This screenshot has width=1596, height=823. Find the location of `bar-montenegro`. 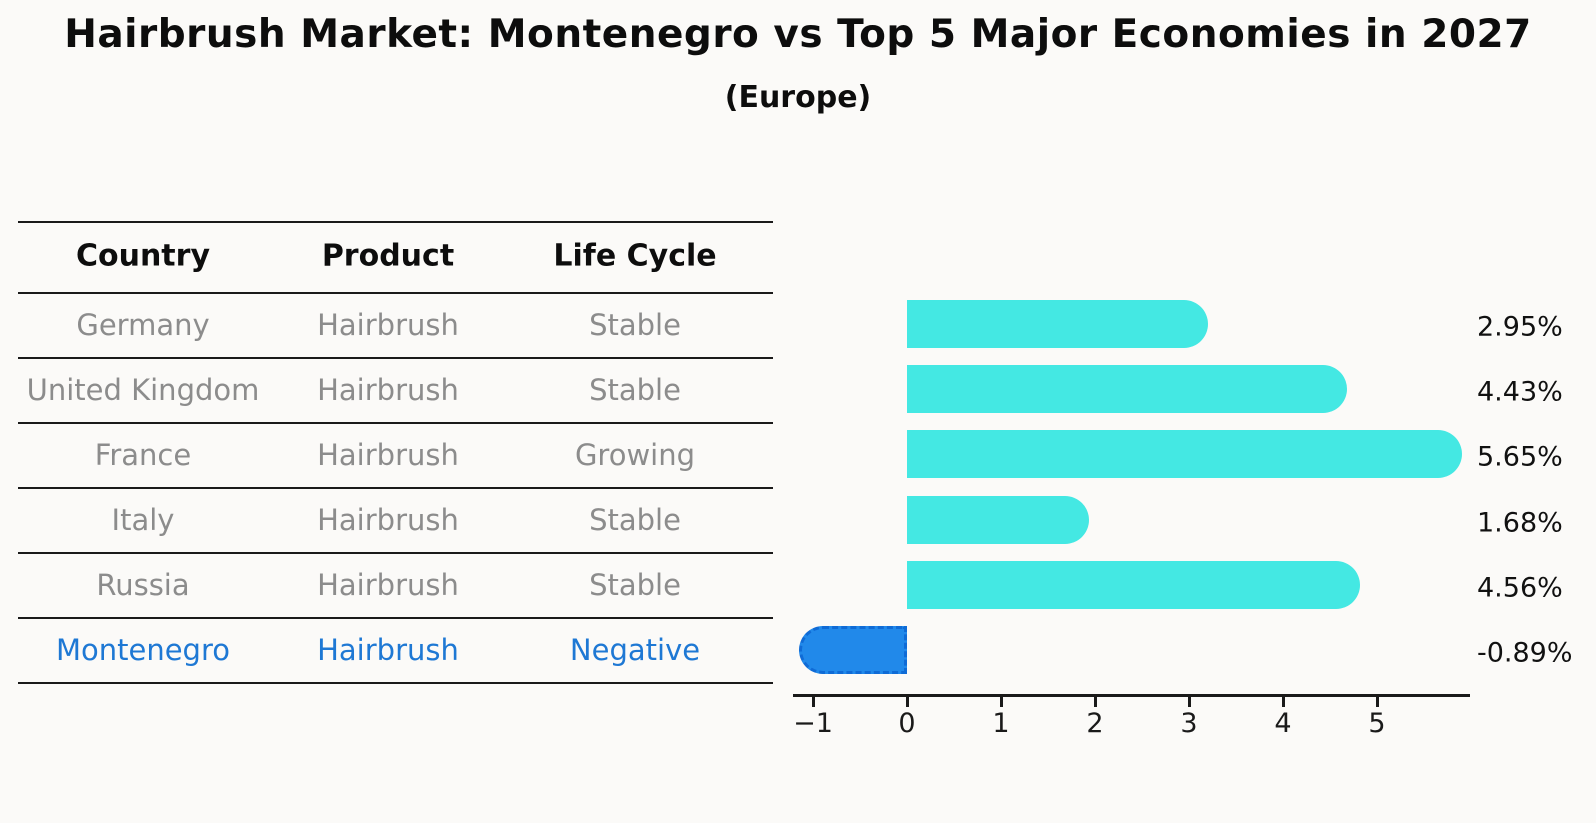

bar-montenegro is located at coordinates (853, 650).